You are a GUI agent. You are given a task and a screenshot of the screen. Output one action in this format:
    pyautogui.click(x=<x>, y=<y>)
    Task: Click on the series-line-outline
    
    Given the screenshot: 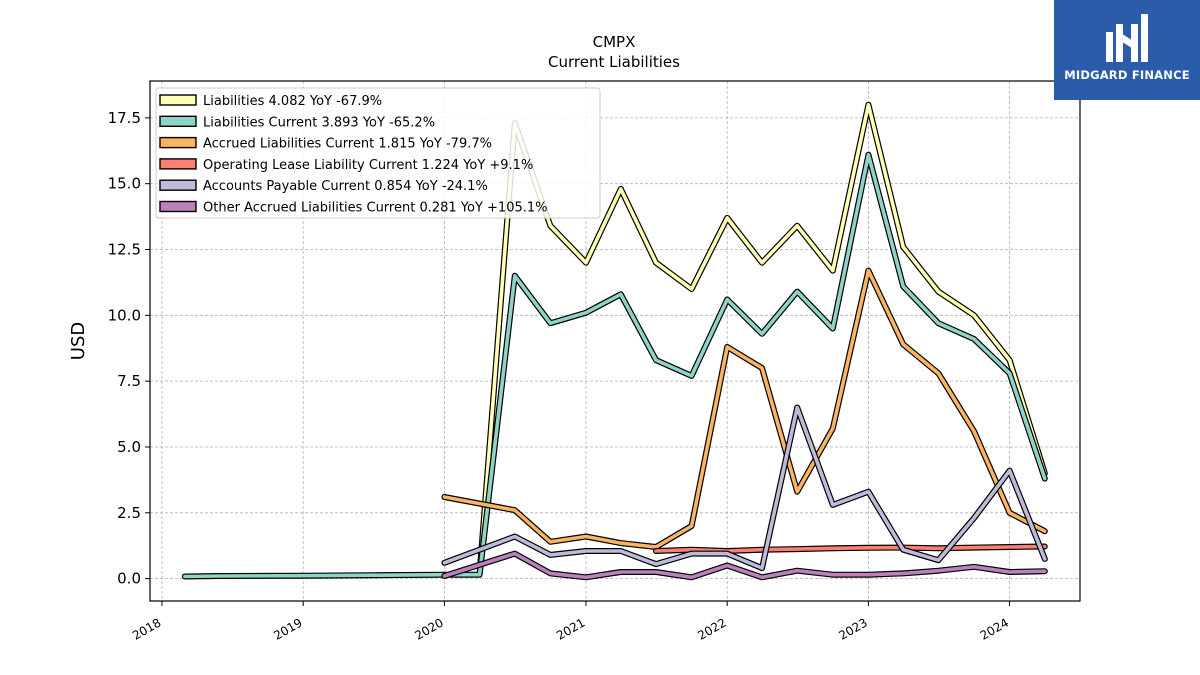 What is the action you would take?
    pyautogui.click(x=744, y=488)
    